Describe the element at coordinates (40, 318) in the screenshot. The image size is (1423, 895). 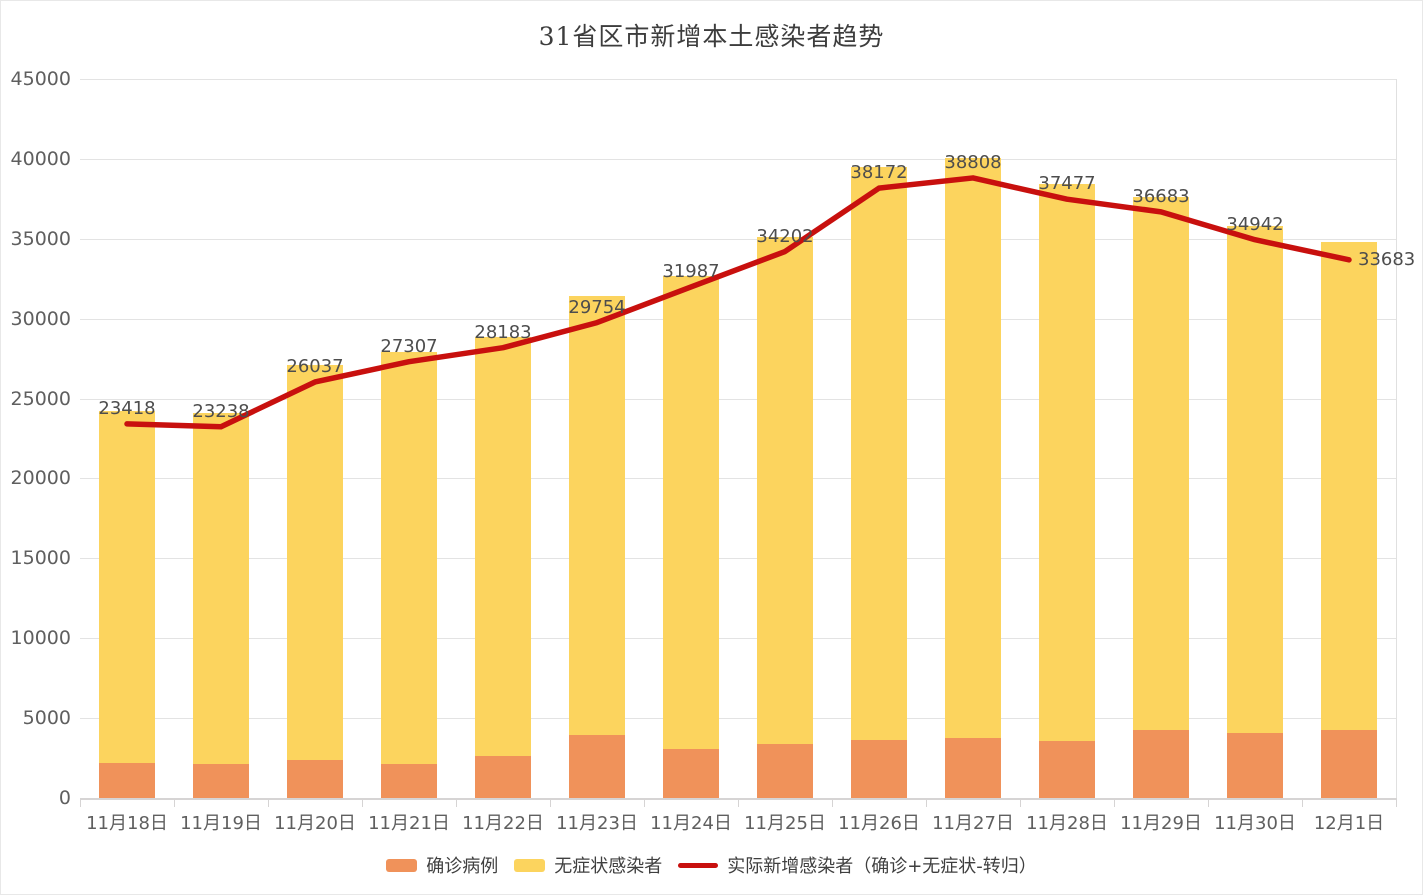
I see `y-axis-tick-label: 30000` at that location.